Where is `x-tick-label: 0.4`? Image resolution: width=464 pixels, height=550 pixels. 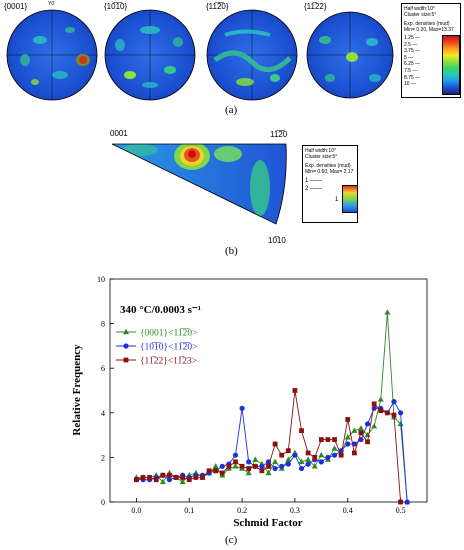
x-tick-label: 0.4 is located at coordinates (348, 510).